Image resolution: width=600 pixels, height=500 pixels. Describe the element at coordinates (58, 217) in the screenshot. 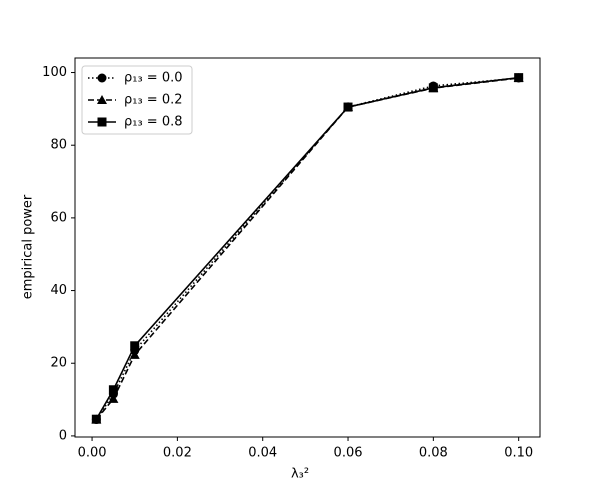

I see `y-tick-label: 60` at that location.